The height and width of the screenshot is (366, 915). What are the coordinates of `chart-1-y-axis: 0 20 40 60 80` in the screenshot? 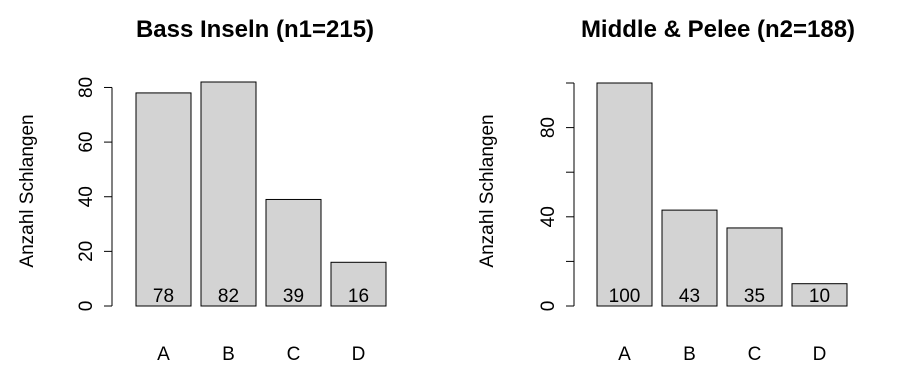 It's located at (94, 194).